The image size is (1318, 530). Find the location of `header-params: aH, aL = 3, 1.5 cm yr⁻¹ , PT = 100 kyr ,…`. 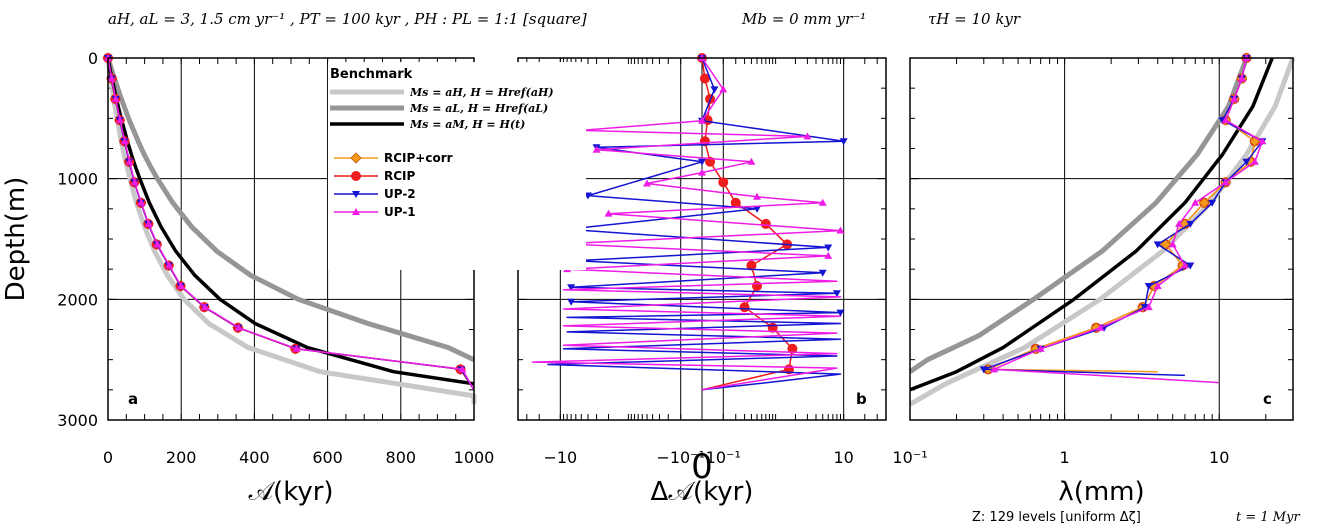

header-params: aH, aL = 3, 1.5 cm yr⁻¹ , PT = 100 kyr ,… is located at coordinates (347, 19).